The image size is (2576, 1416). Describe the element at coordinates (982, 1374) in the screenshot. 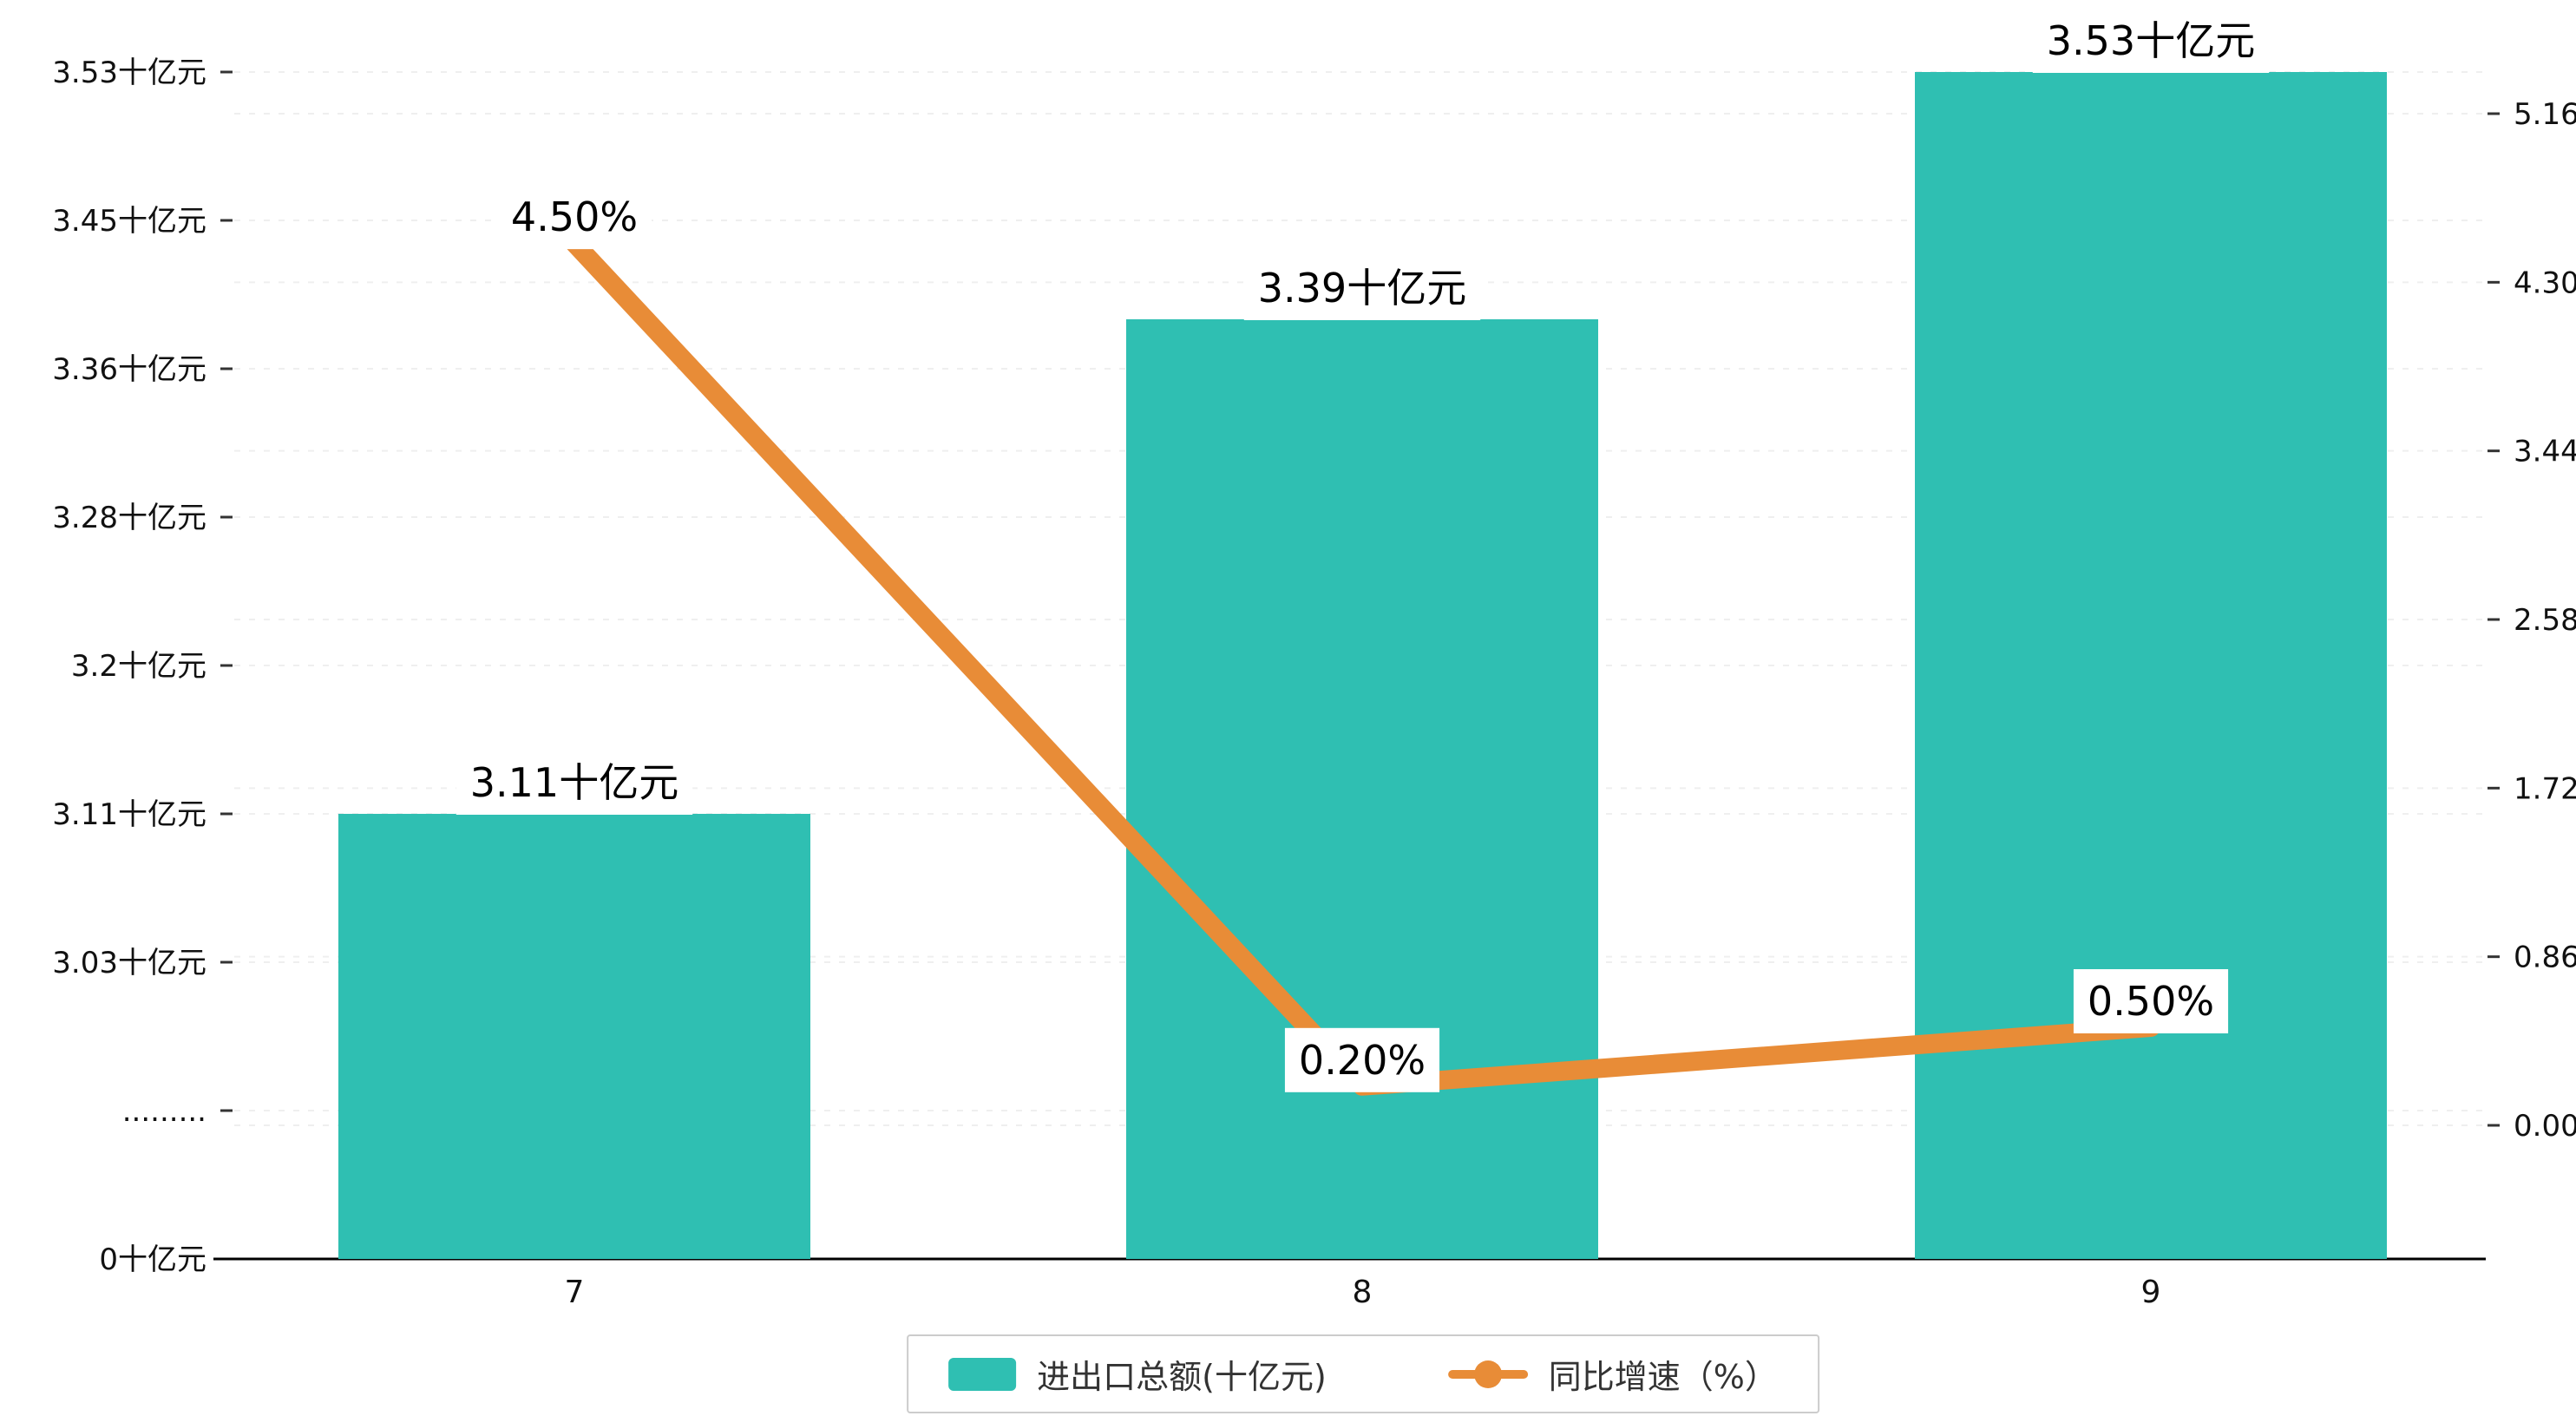

I see `bar-swatch-icon` at that location.